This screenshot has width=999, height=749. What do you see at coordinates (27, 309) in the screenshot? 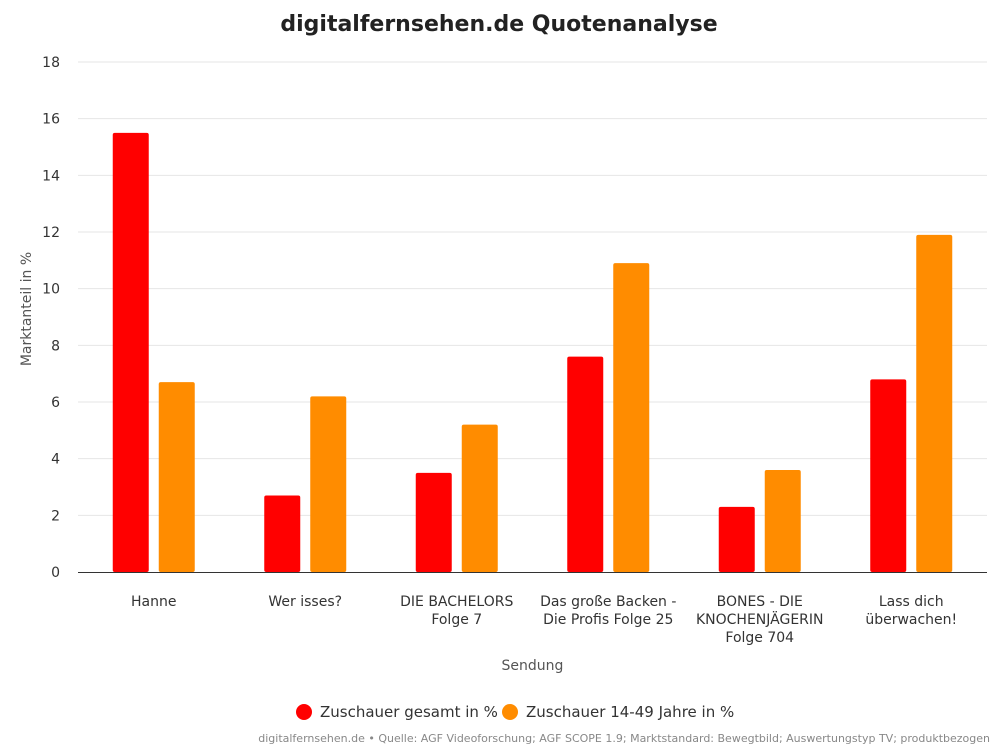
I see `y-axis-title: Marktanteil in %` at bounding box center [27, 309].